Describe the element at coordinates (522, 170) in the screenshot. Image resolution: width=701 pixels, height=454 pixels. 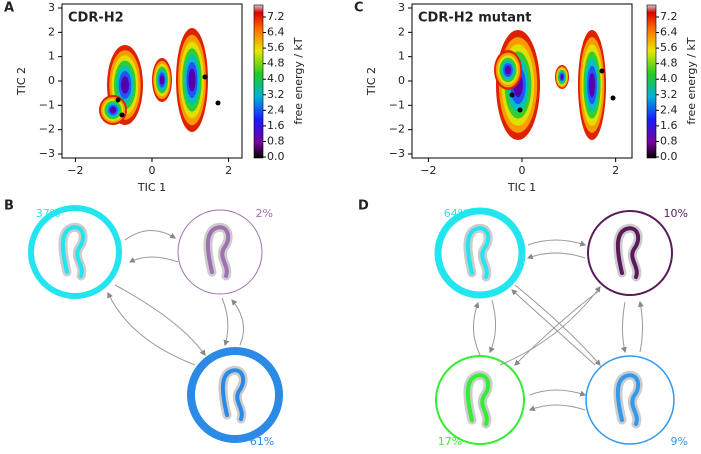
I see `x-tick-label: 0` at that location.